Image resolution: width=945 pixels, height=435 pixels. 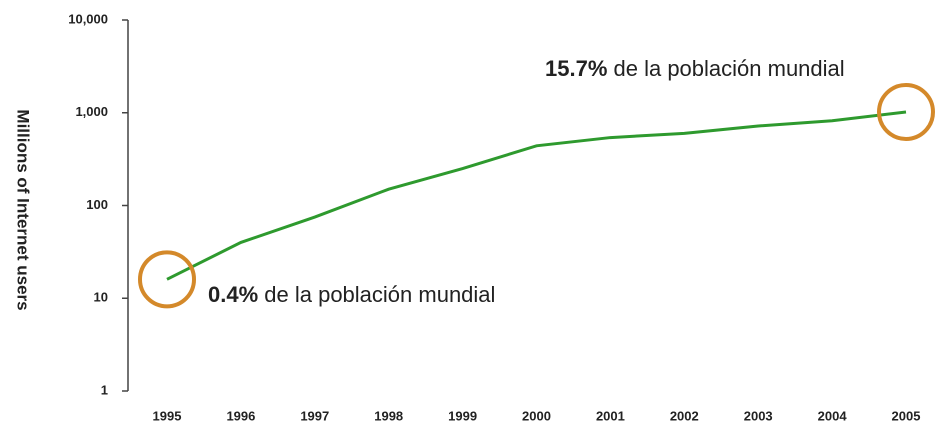 What do you see at coordinates (240, 415) in the screenshot?
I see `x-tick-label: 1996` at bounding box center [240, 415].